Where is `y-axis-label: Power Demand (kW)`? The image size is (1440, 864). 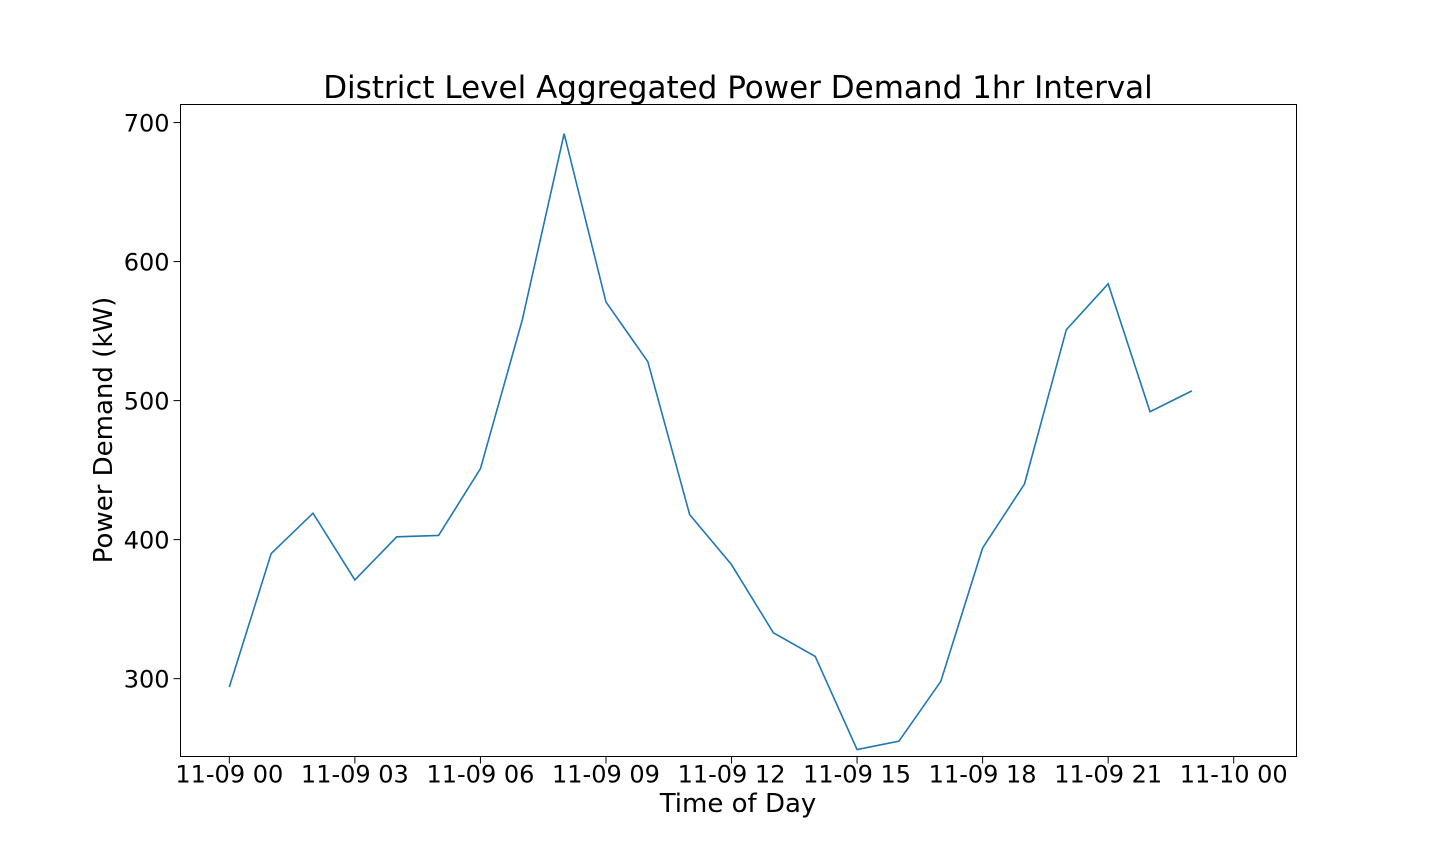
y-axis-label: Power Demand (kW) is located at coordinates (104, 430).